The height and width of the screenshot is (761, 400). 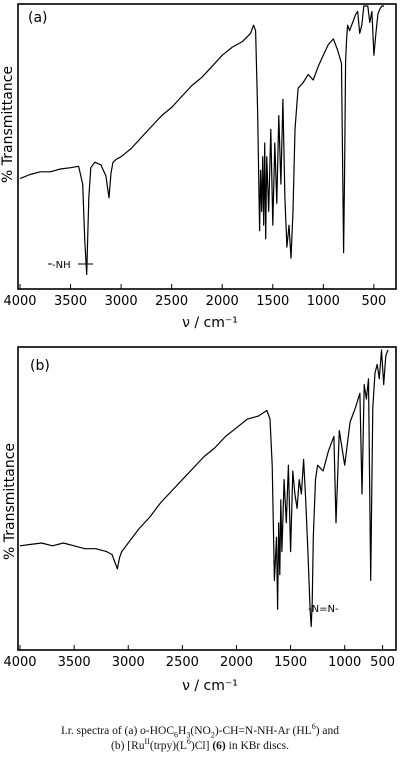 I want to click on panel-b-annotation-nn: -N=N-, so click(x=323, y=609).